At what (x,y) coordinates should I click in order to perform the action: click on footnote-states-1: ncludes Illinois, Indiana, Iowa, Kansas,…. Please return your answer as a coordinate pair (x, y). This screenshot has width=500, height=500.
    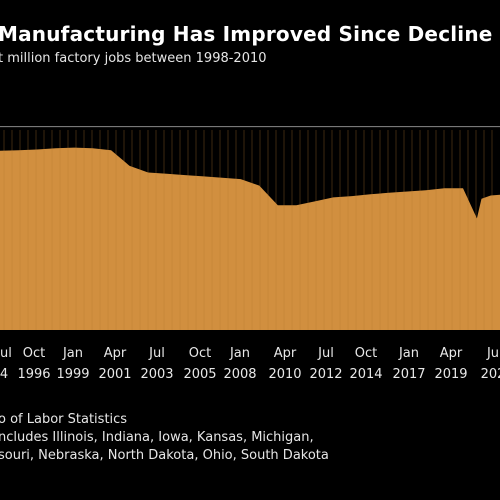
    Looking at the image, I should click on (157, 437).